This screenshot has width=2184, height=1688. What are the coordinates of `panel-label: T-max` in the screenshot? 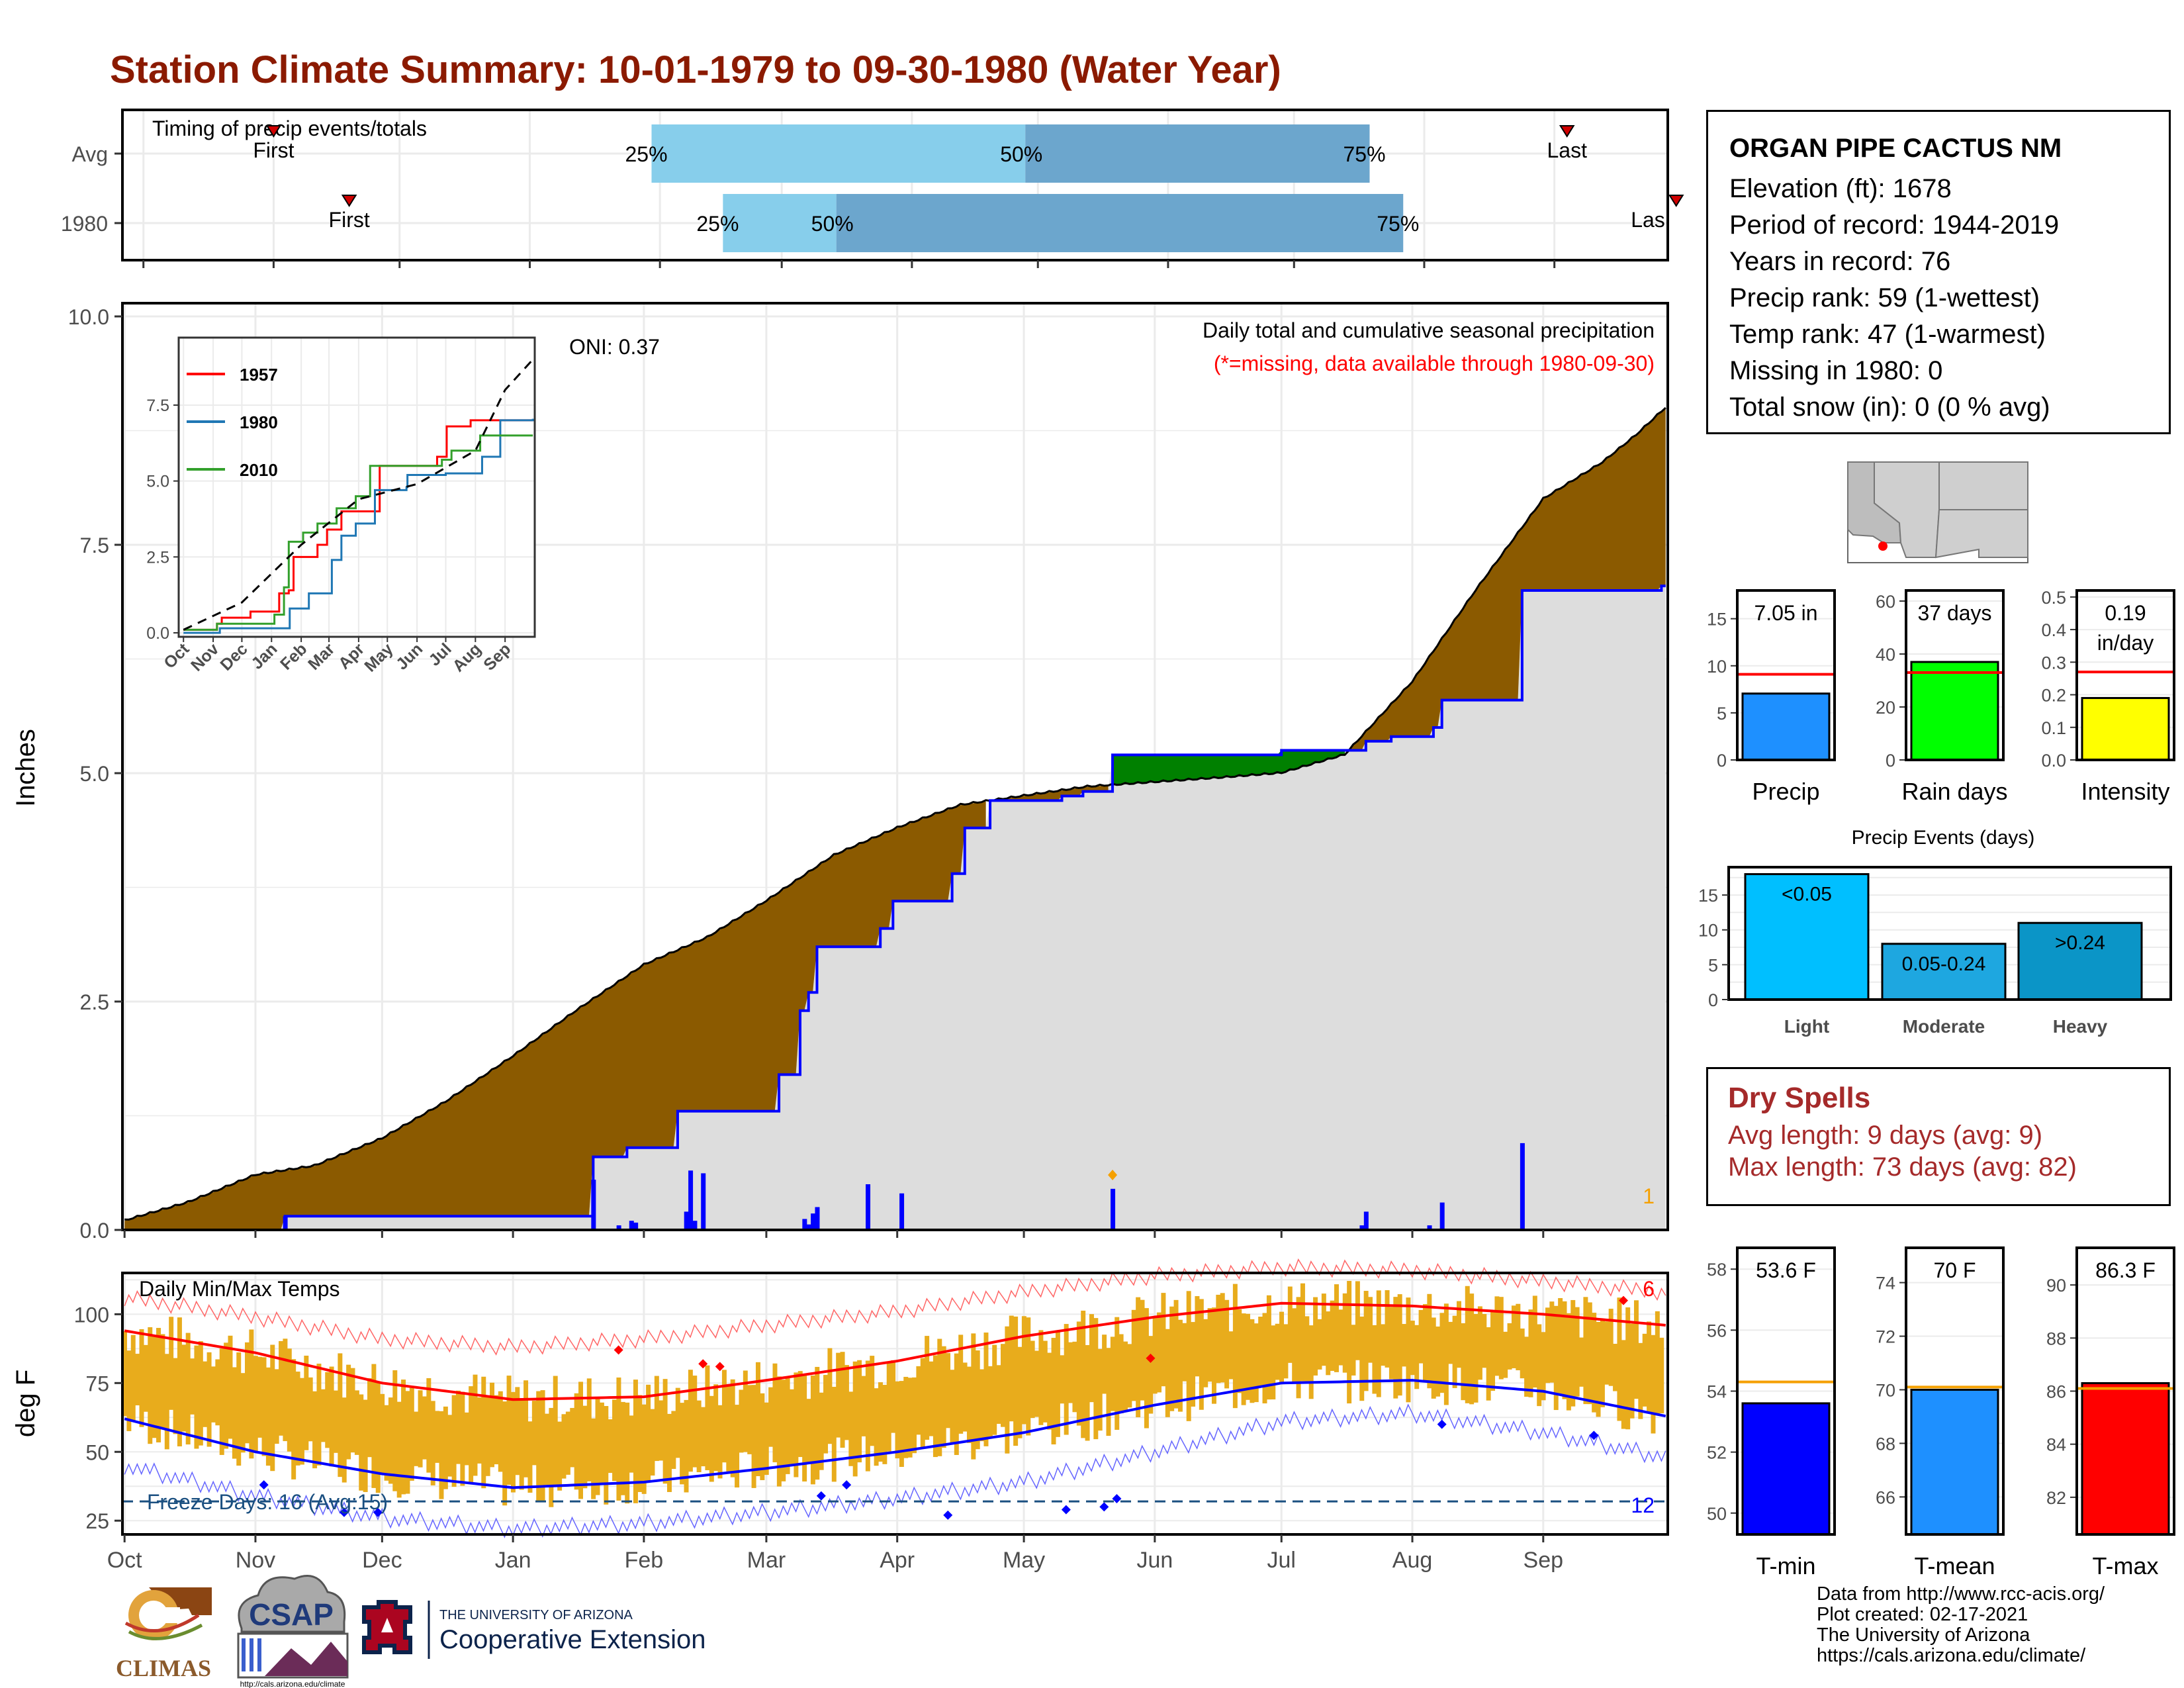 It's located at (2125, 1565).